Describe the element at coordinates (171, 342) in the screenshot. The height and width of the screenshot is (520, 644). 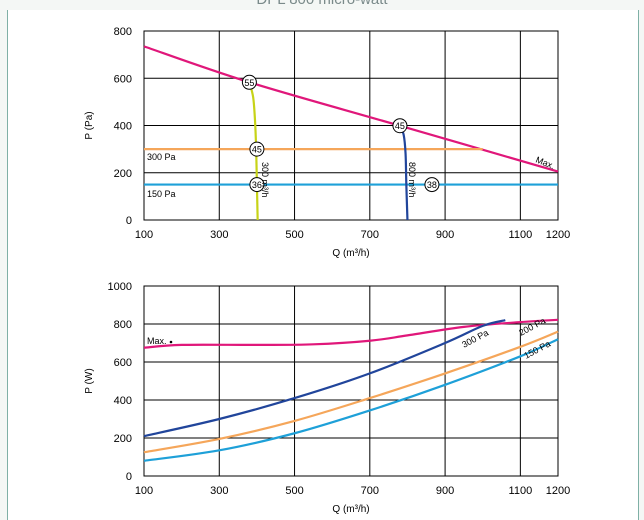
I see `power-label-max-dot` at that location.